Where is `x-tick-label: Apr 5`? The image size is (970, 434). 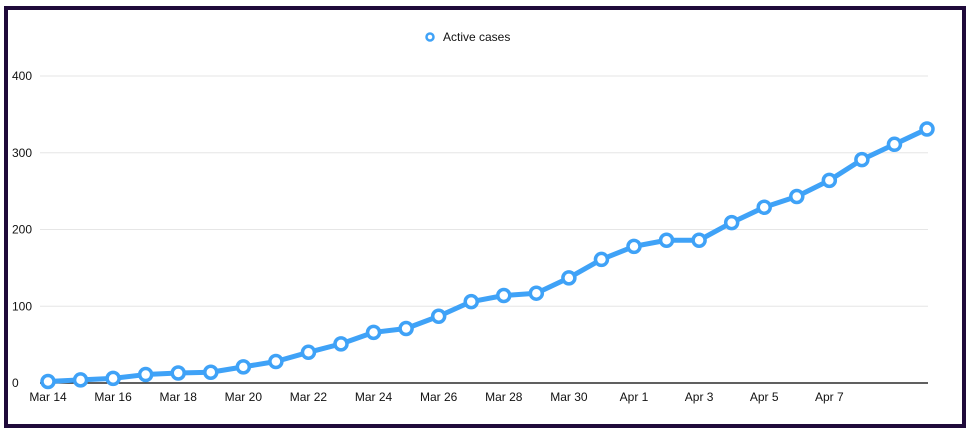
x-tick-label: Apr 5 is located at coordinates (764, 397).